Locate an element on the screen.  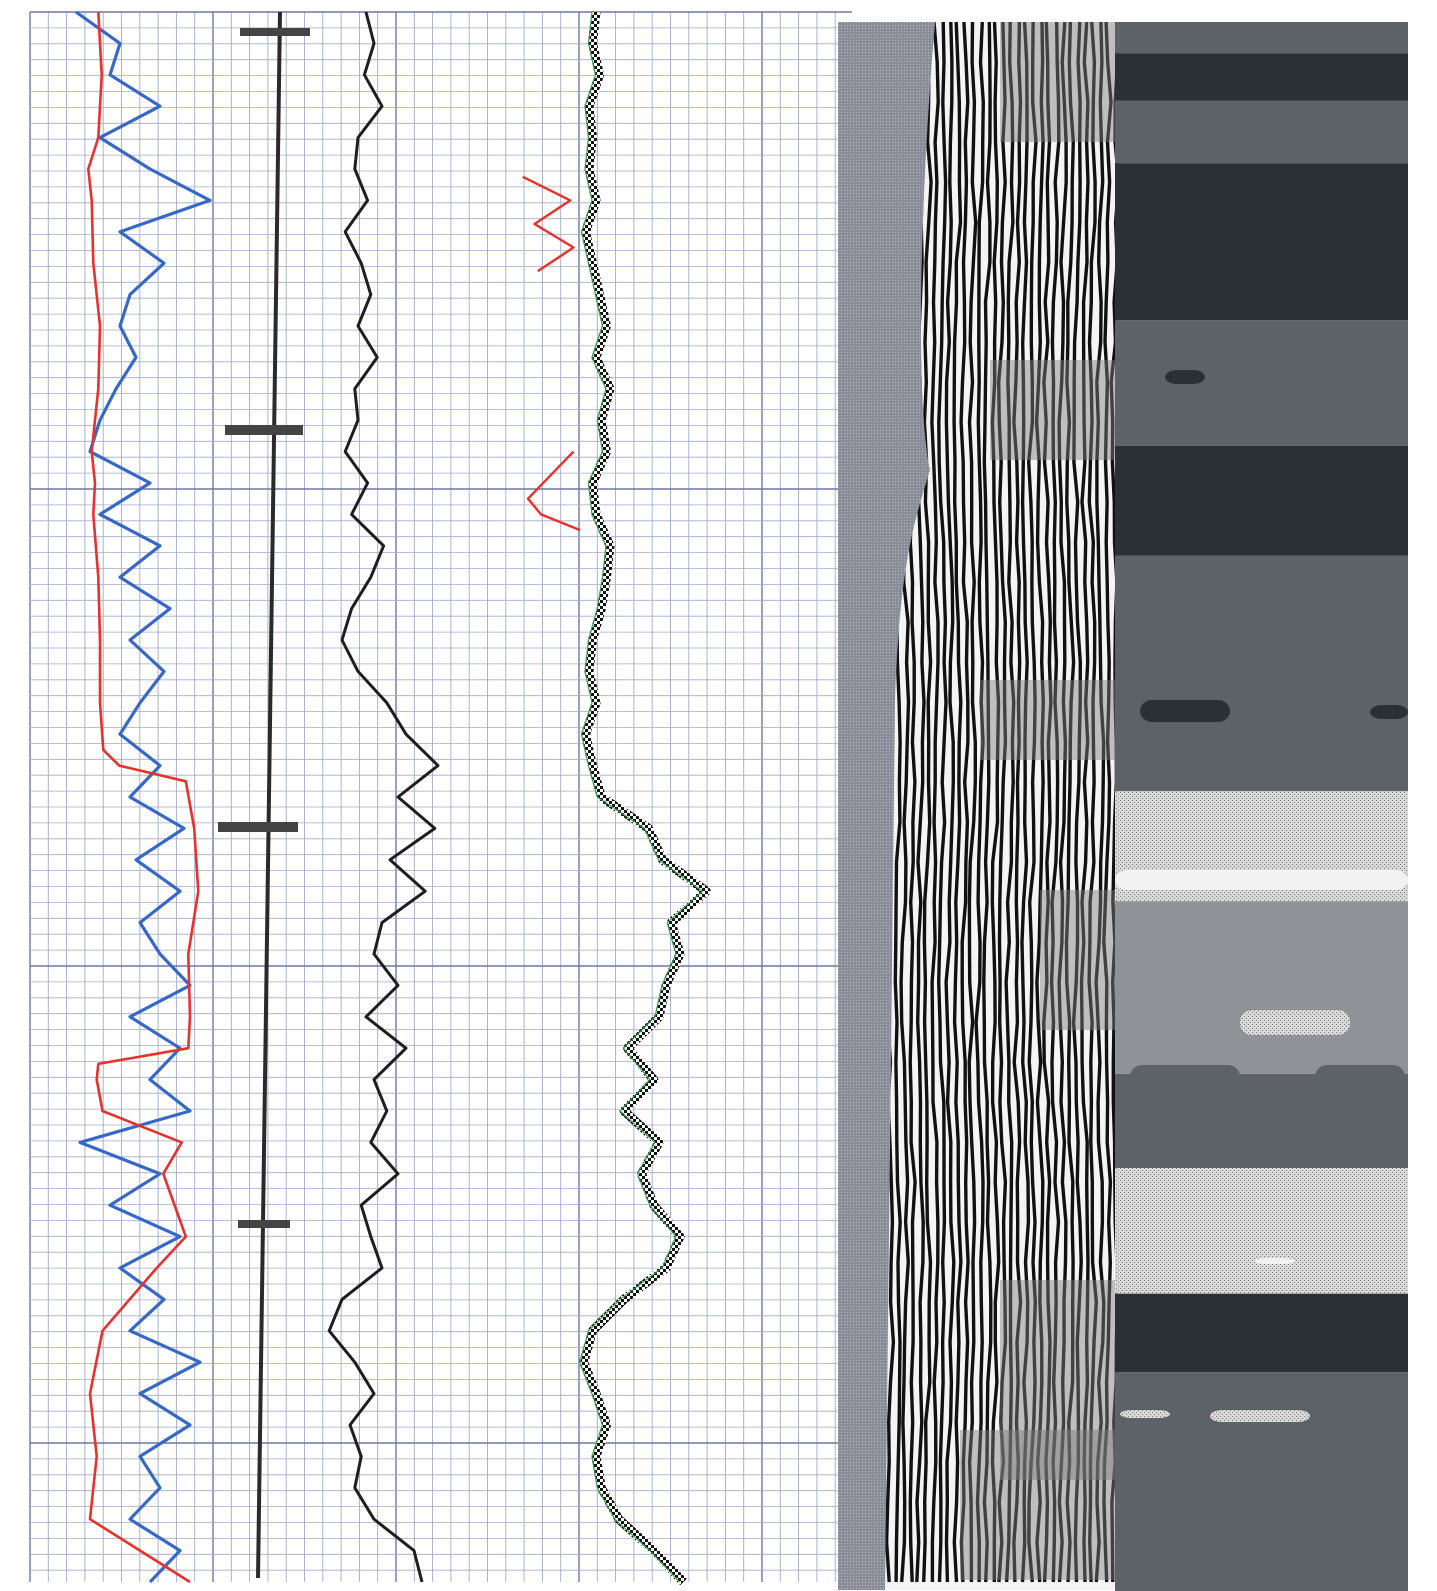
facies-margin is located at coordinates (1420, 806).